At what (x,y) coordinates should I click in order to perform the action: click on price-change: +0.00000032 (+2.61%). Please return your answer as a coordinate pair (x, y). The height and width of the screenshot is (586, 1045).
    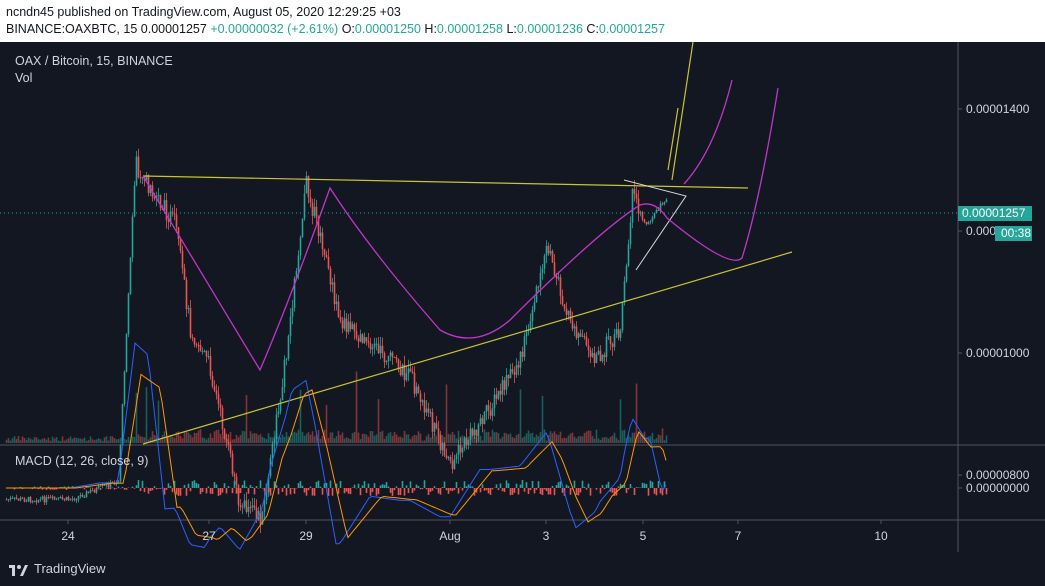
    Looking at the image, I should click on (274, 29).